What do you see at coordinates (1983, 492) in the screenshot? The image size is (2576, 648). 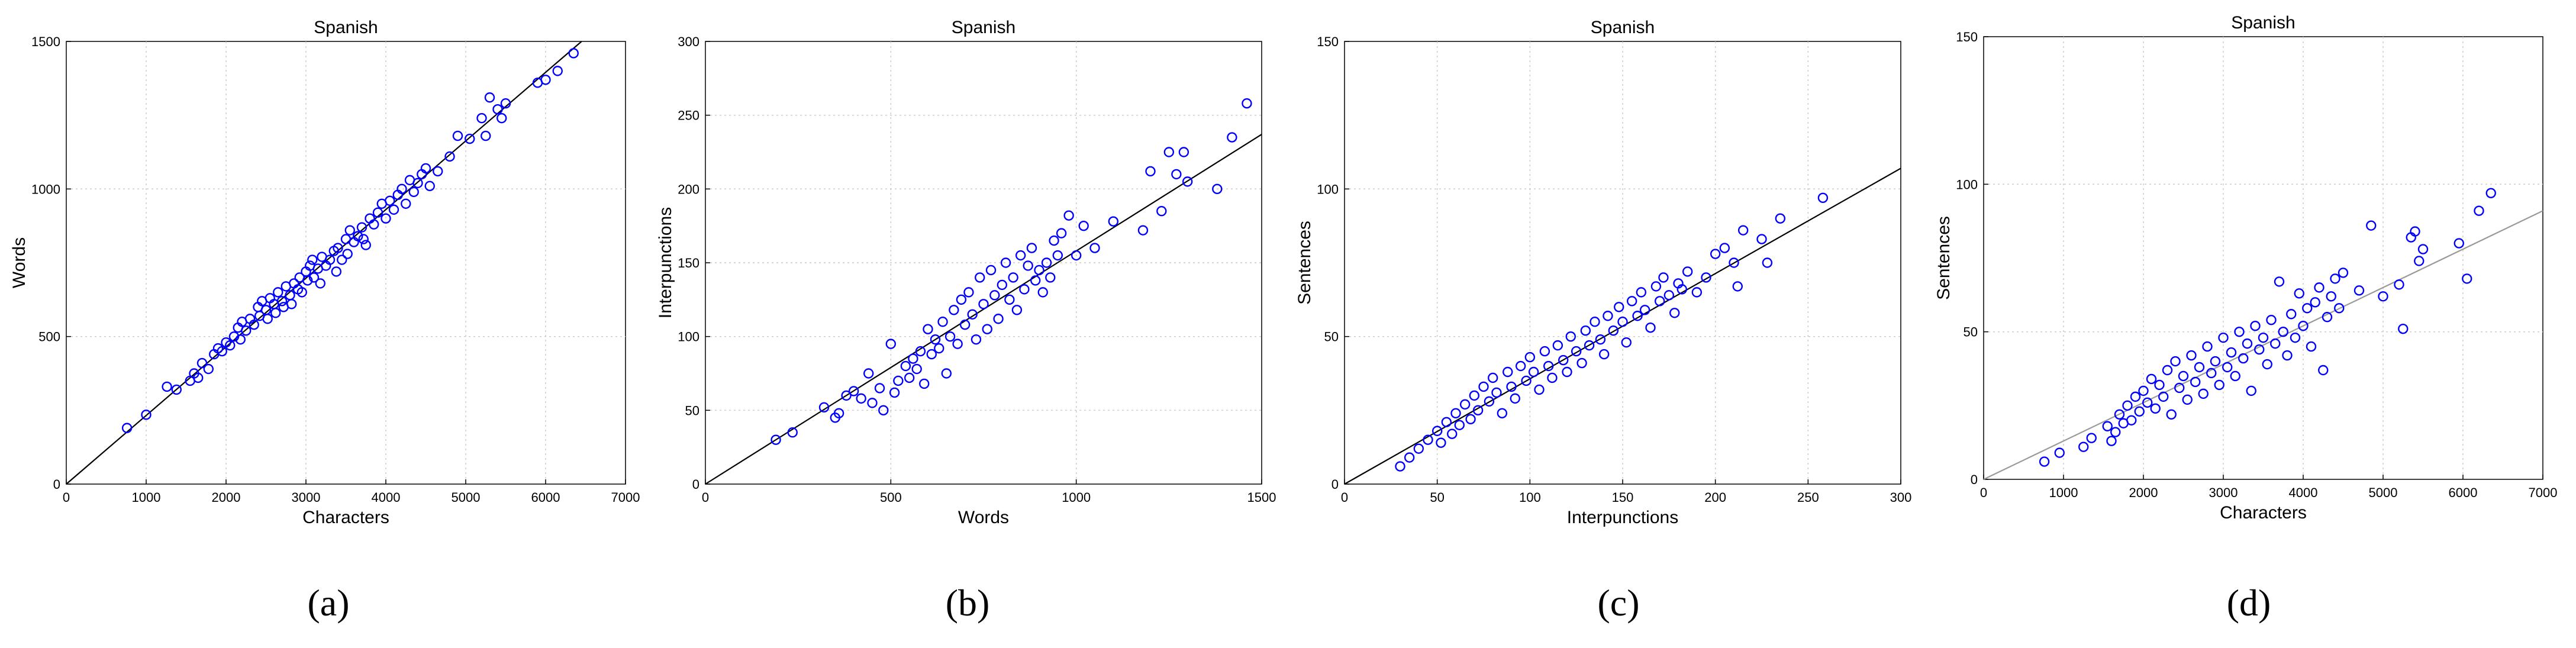 I see `x-tick-label: 0` at bounding box center [1983, 492].